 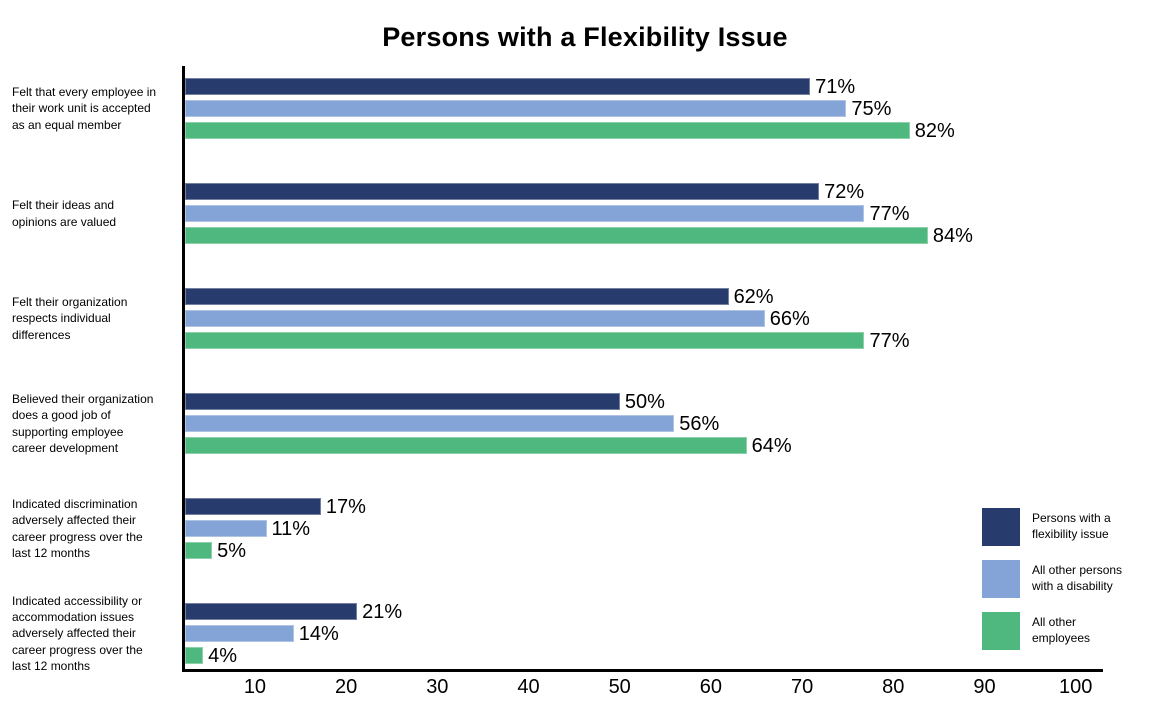 I want to click on bar-group: 72% 77% 84%, so click(x=642, y=213).